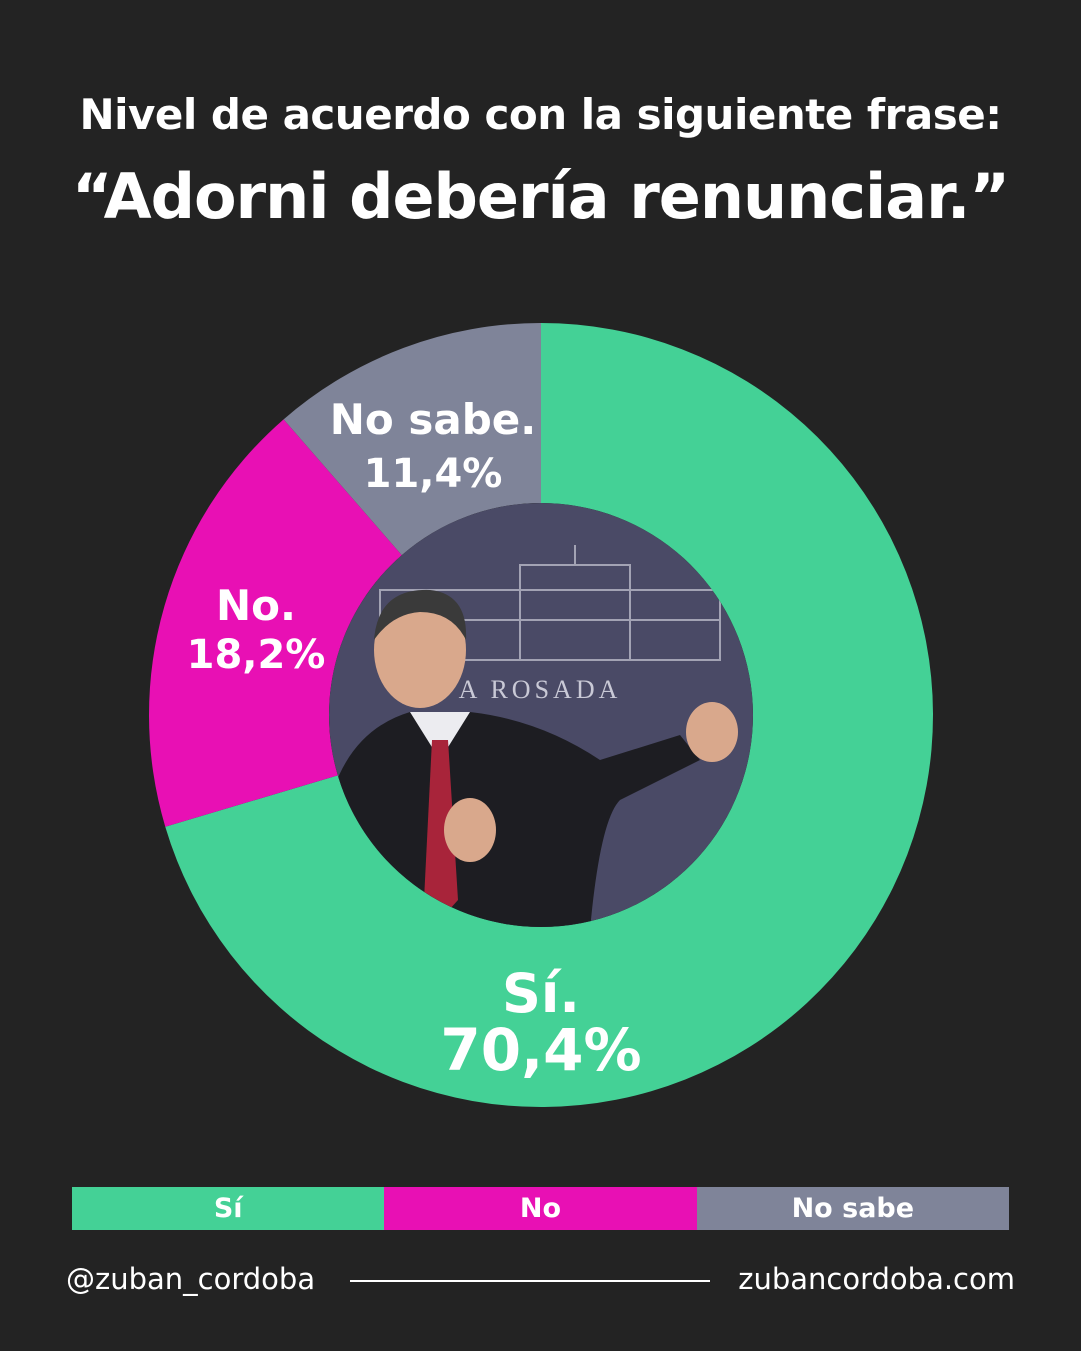 The width and height of the screenshot is (1081, 1351). What do you see at coordinates (541, 993) in the screenshot?
I see `slice-label-name-0: Sí.` at bounding box center [541, 993].